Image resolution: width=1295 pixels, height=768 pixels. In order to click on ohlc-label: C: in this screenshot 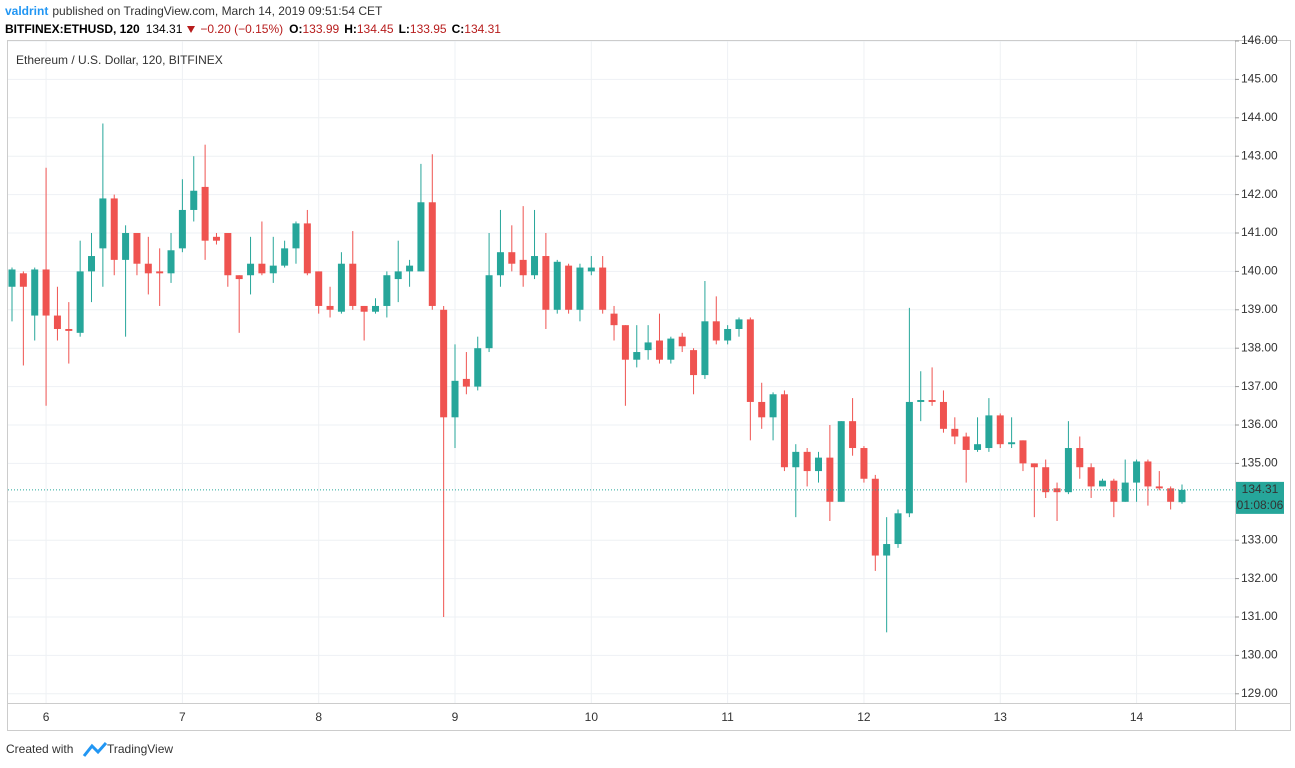, I will do `click(458, 29)`.